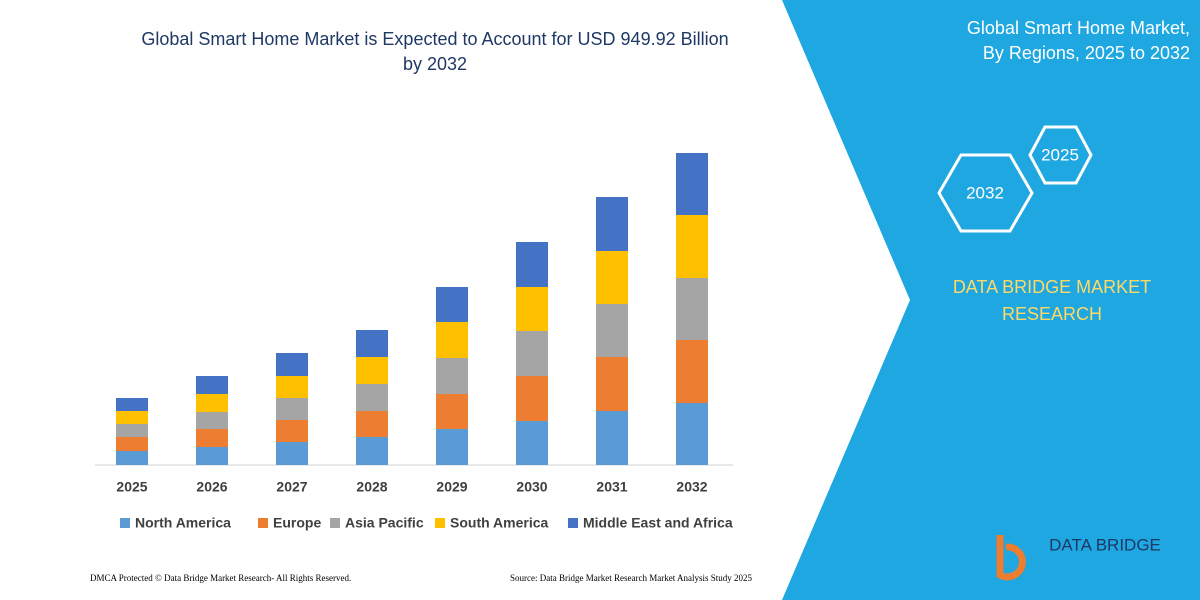 This screenshot has height=600, width=1200. Describe the element at coordinates (658, 523) in the screenshot. I see `legend-label: Middle East and Africa` at that location.